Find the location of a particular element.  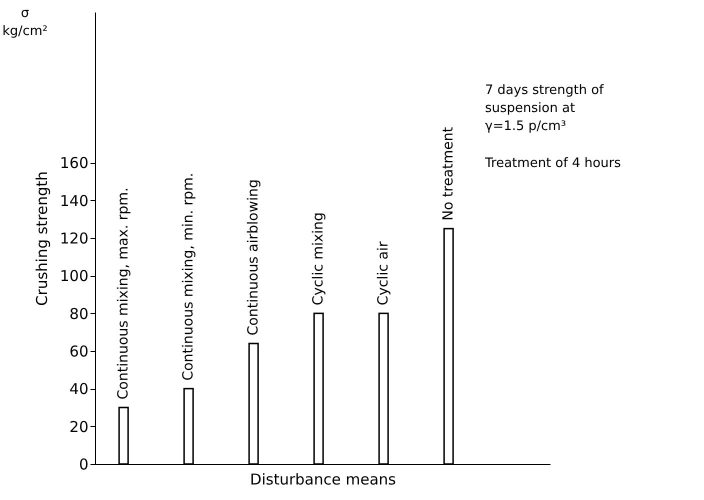

text: σ kg/cm² is located at coordinates (25, 22).